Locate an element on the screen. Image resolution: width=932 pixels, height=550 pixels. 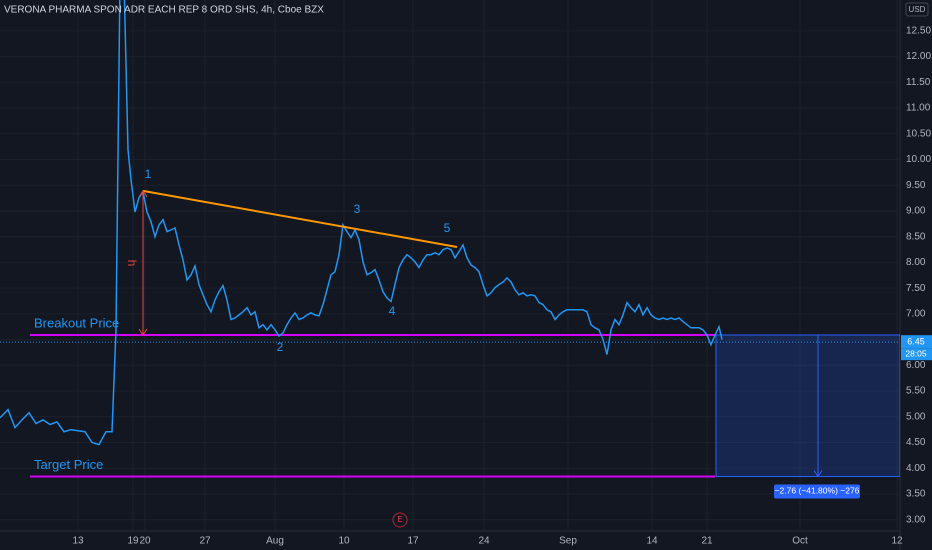
currency-box is located at coordinates (917, 9).